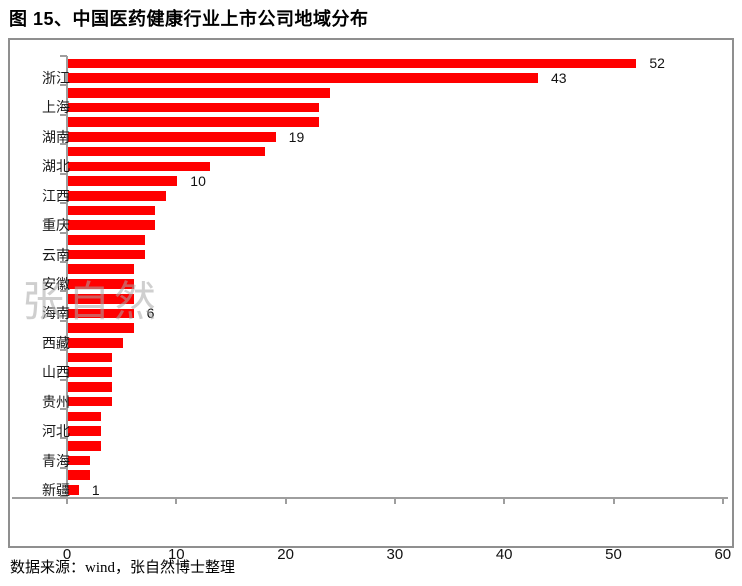 Image resolution: width=742 pixels, height=586 pixels. Describe the element at coordinates (56, 166) in the screenshot. I see `y-axis-category-label: 湖北` at that location.